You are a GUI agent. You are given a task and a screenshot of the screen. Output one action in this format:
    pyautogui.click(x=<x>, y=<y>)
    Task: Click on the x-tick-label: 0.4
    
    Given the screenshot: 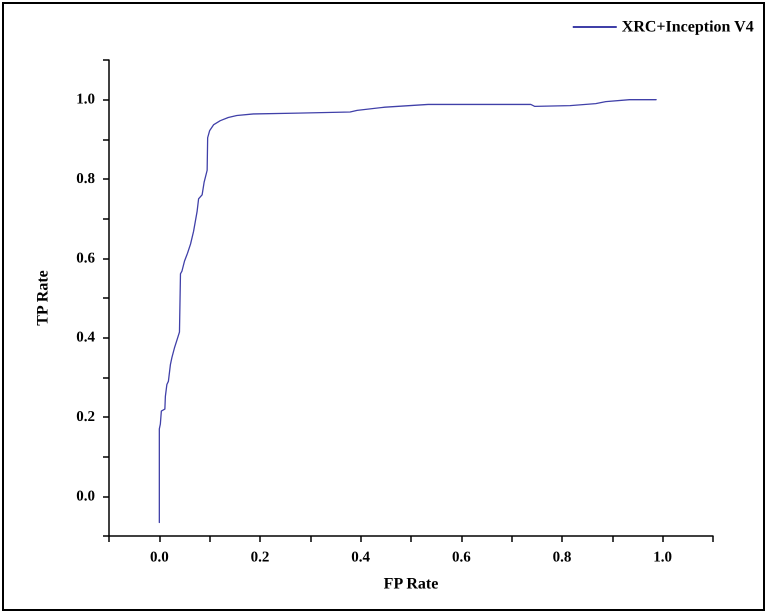 What is the action you would take?
    pyautogui.click(x=361, y=558)
    